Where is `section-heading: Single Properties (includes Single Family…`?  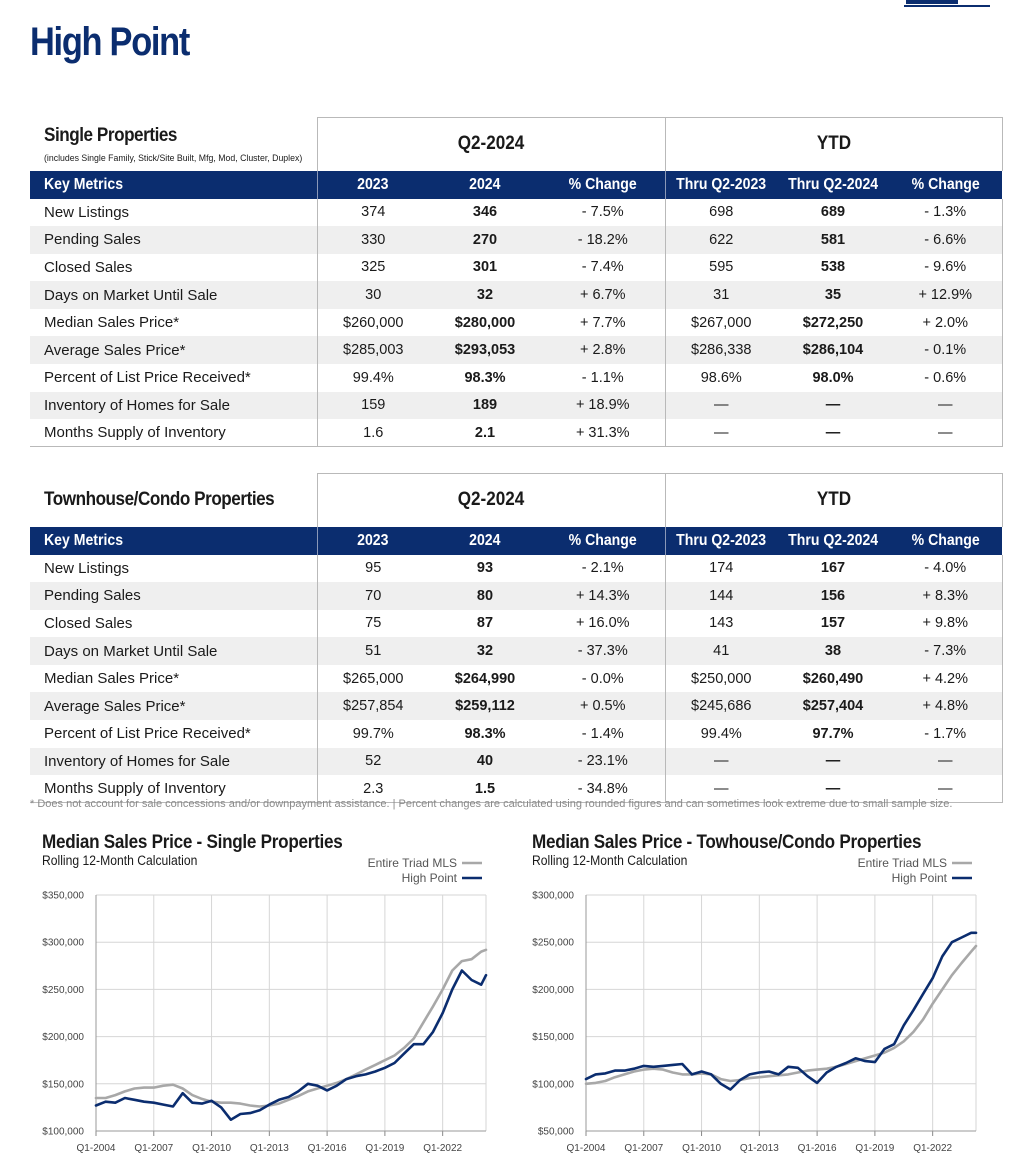
section-heading: Single Properties (includes Single Family… is located at coordinates (173, 144).